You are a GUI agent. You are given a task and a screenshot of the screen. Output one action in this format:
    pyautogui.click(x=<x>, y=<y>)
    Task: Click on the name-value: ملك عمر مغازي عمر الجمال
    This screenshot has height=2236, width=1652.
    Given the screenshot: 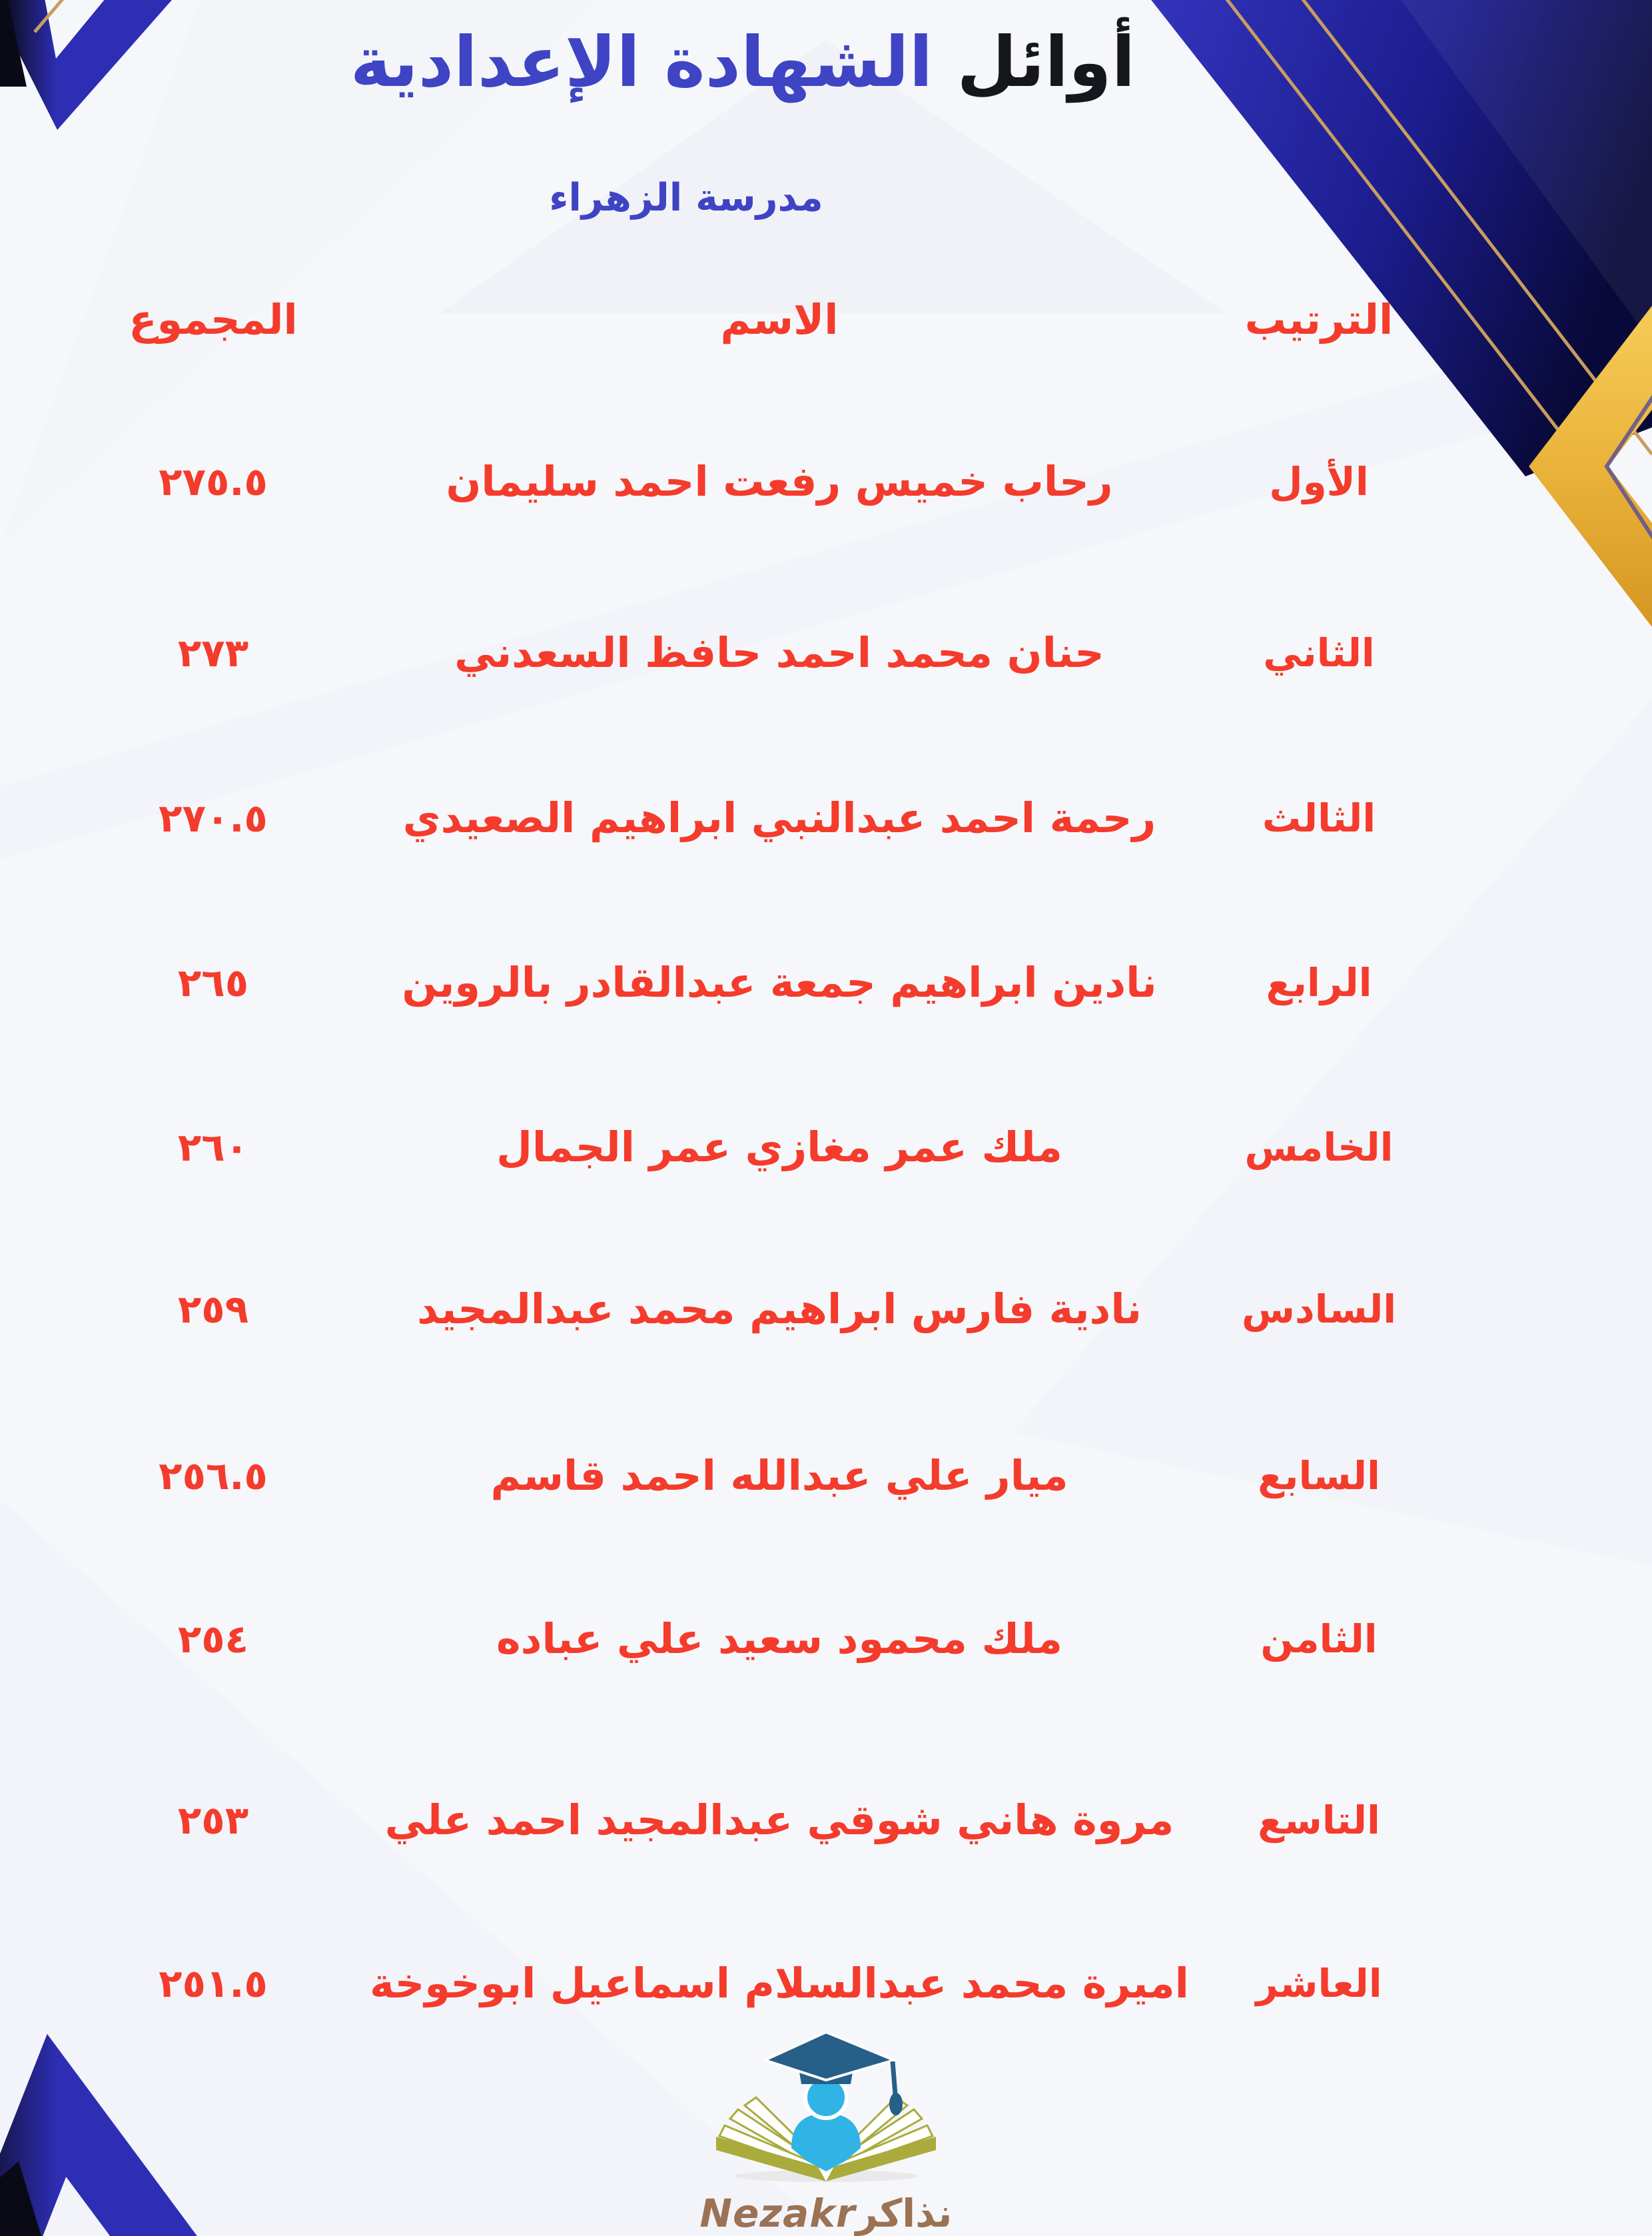 What is the action you would take?
    pyautogui.click(x=779, y=1147)
    